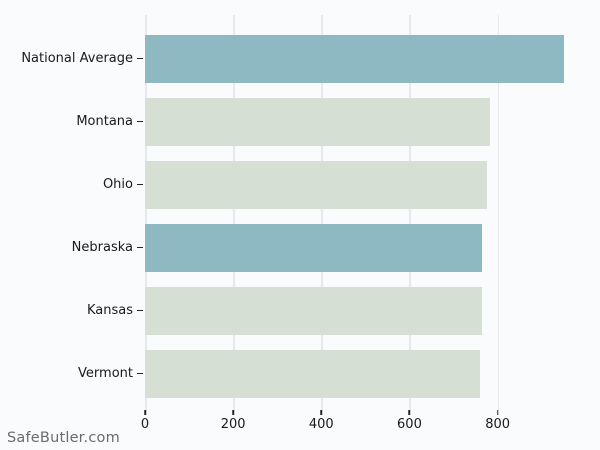  Describe the element at coordinates (105, 373) in the screenshot. I see `y-label: Vermont` at that location.